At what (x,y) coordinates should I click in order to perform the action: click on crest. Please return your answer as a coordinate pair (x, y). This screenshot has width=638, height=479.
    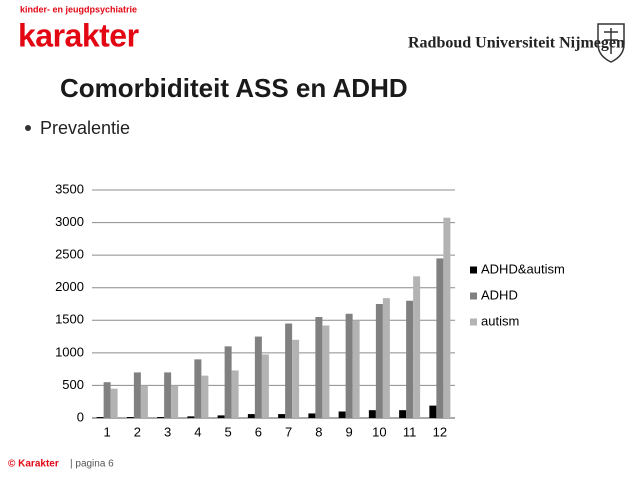
    Looking at the image, I should click on (611, 43).